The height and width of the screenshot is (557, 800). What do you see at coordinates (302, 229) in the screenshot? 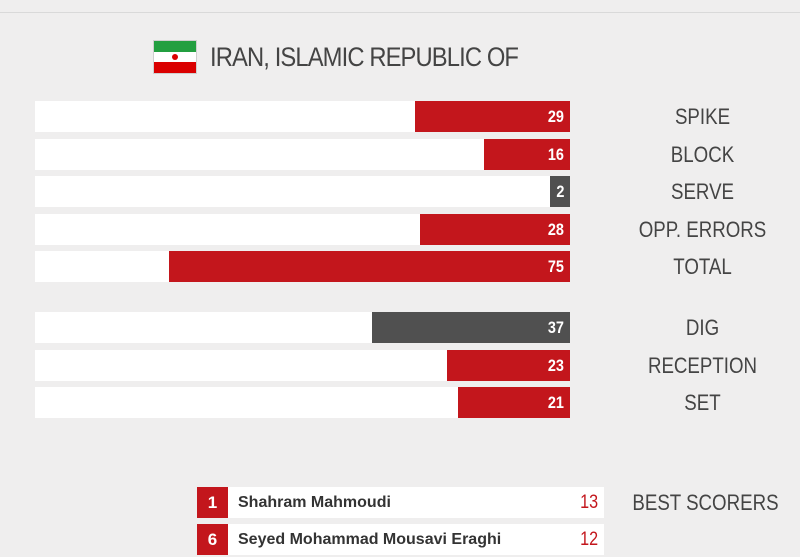
I see `bar-track-opp-errors: 28` at bounding box center [302, 229].